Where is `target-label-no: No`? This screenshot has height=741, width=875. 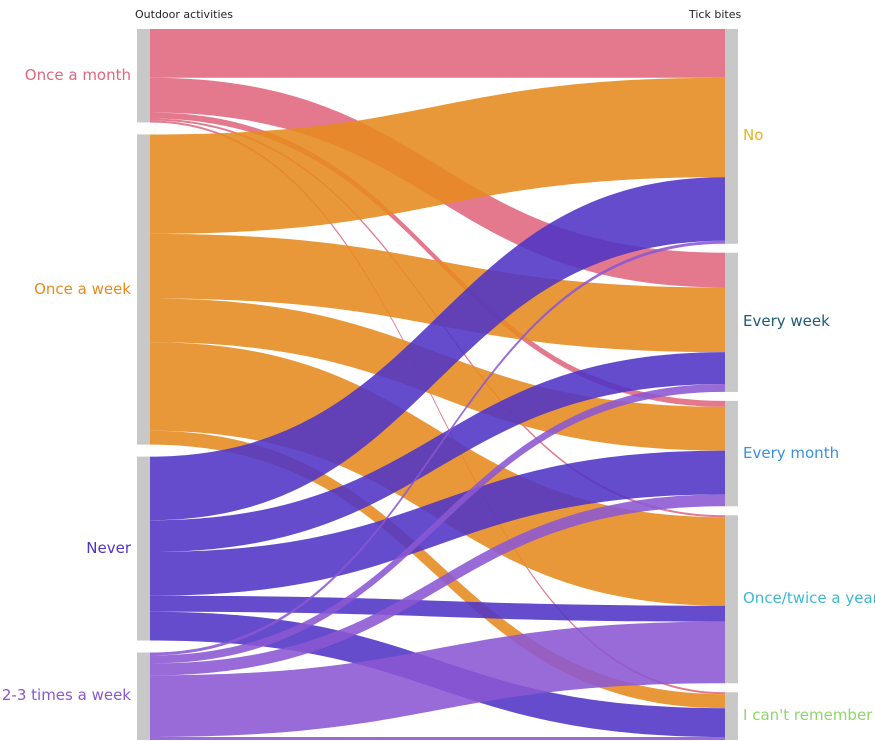 target-label-no: No is located at coordinates (753, 135).